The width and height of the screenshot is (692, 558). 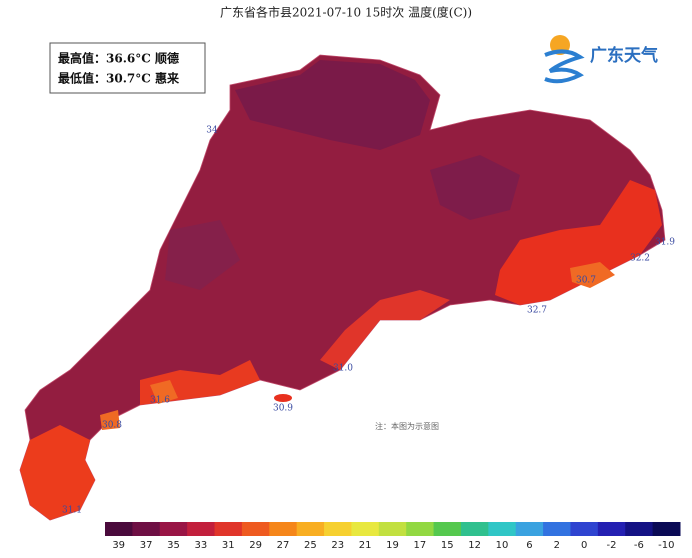 I want to click on colorbar-label: -2, so click(x=612, y=545).